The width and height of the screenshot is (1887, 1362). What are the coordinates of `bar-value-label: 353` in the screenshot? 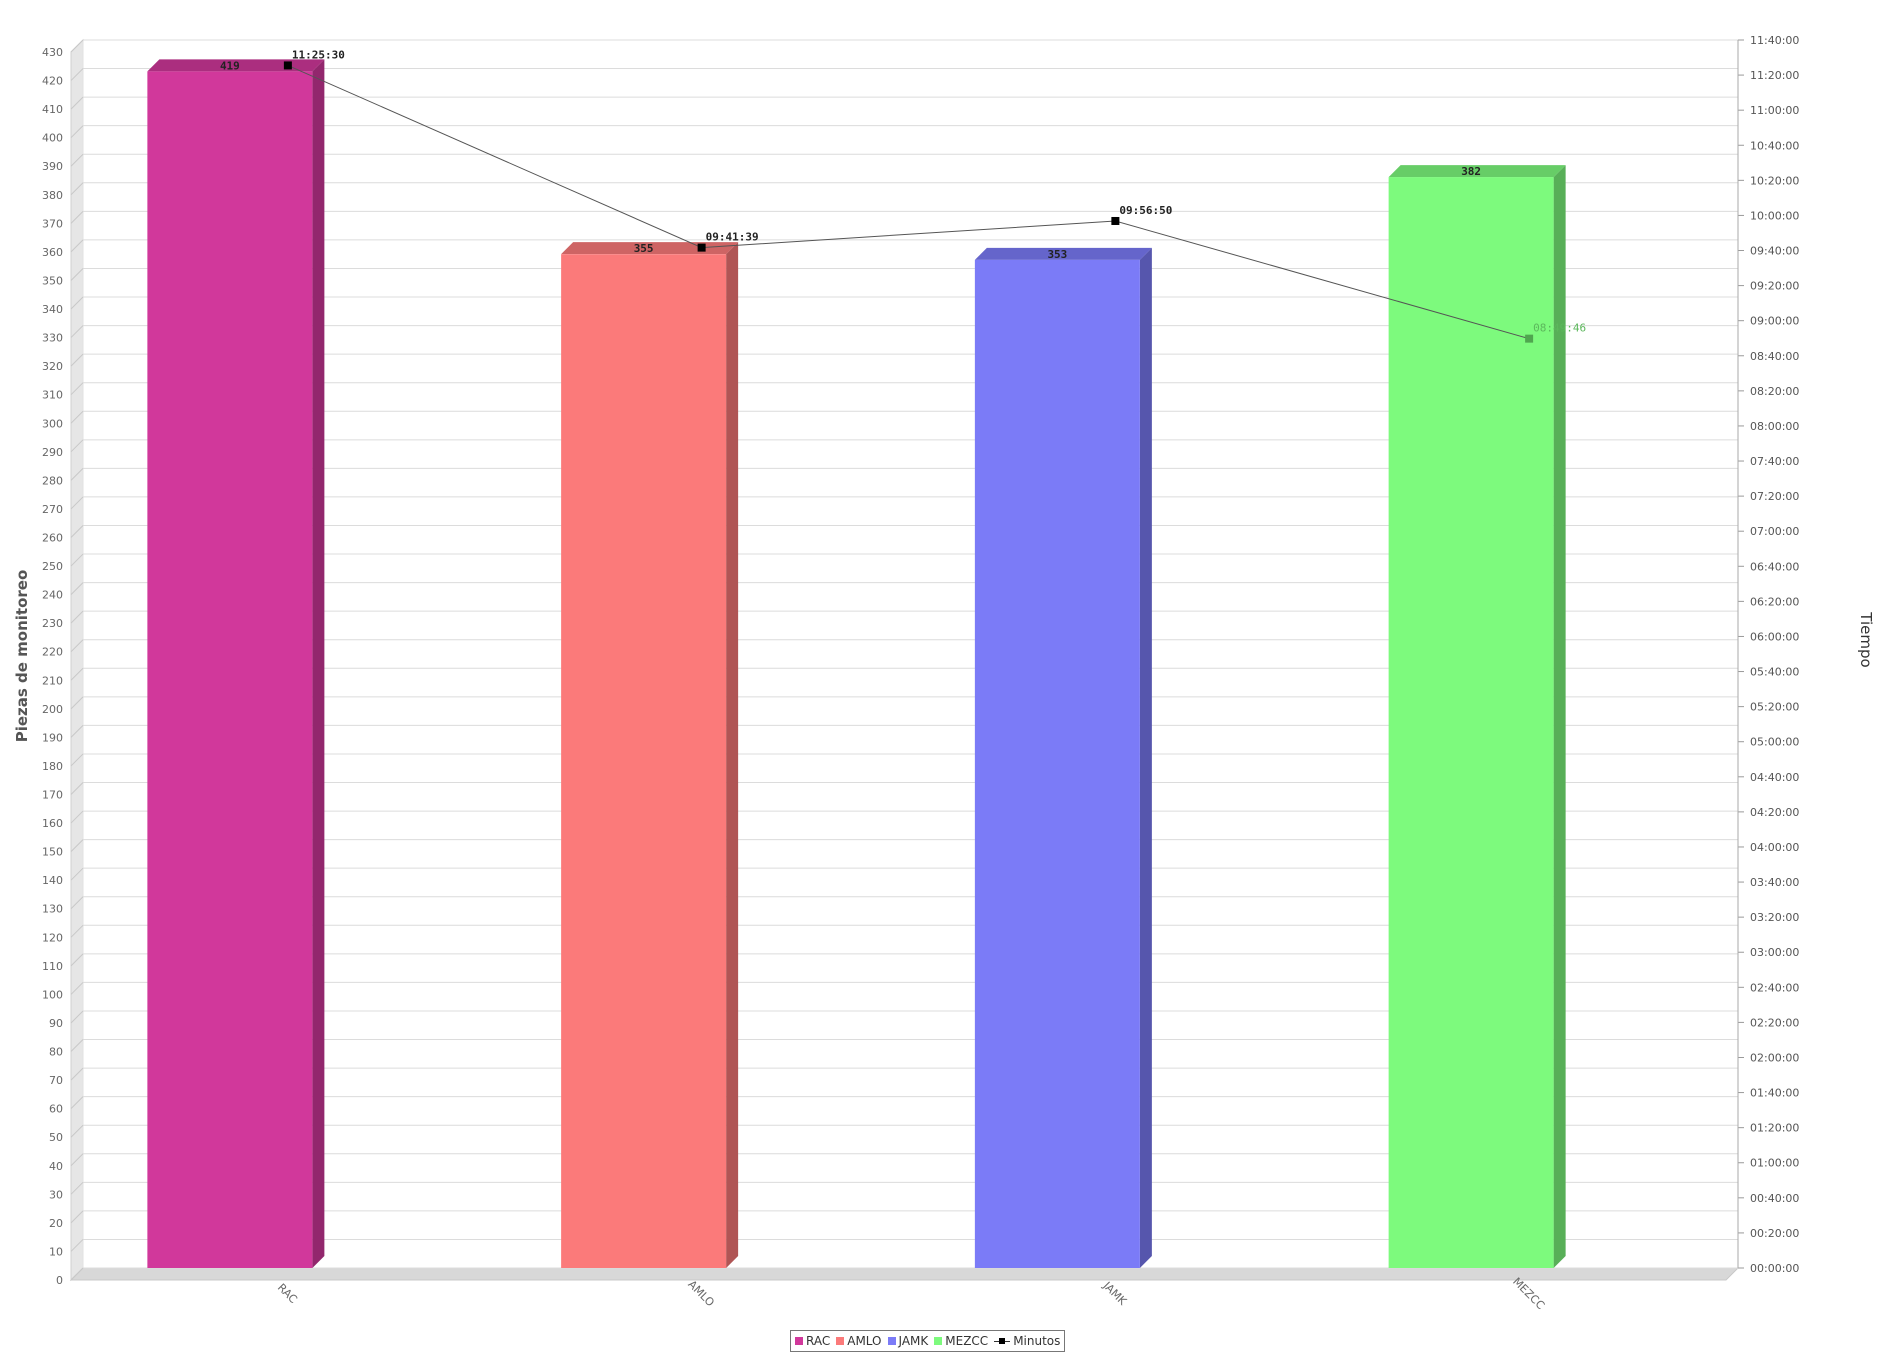 It's located at (1057, 254).